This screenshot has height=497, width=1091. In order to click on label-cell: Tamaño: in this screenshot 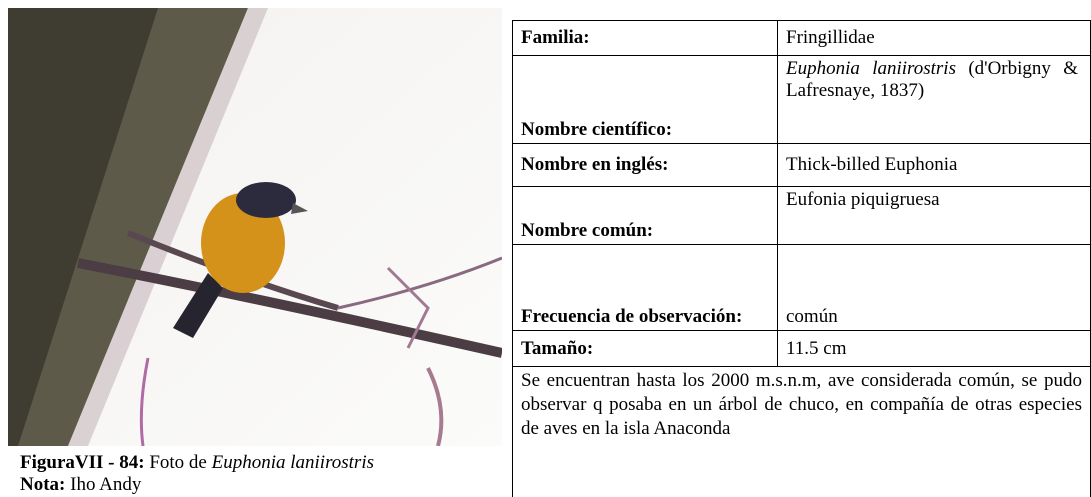, I will do `click(645, 348)`.